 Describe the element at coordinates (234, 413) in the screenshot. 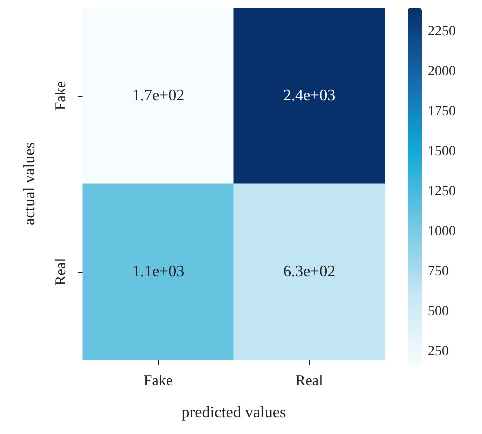

I see `x-axis-title: predicted values` at that location.